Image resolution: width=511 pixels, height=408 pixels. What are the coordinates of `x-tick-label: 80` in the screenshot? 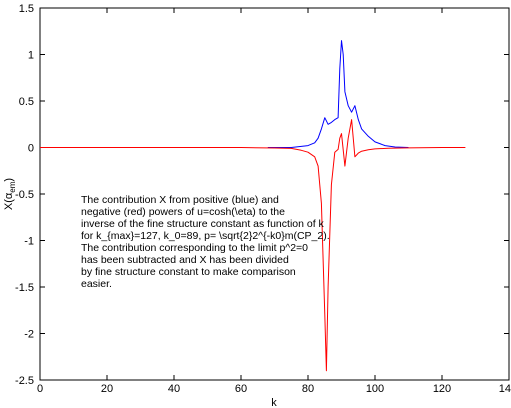 It's located at (308, 389).